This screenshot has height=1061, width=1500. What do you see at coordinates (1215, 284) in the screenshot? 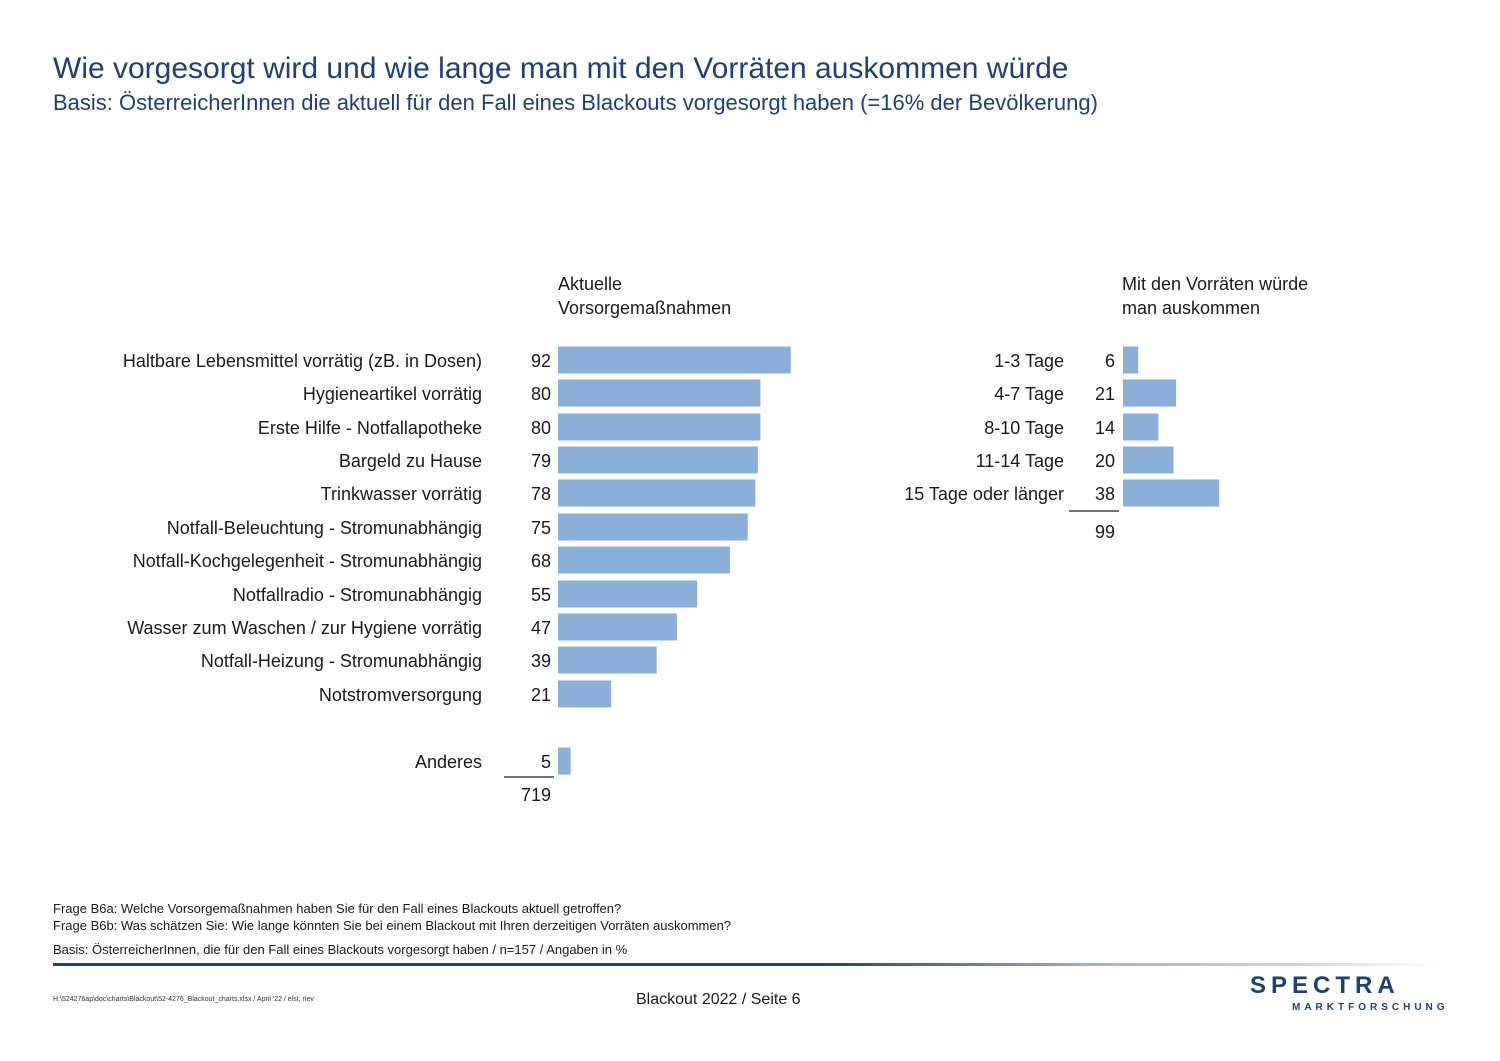
I see `chart2-heading-line1: Mit den Vorräten würde` at bounding box center [1215, 284].